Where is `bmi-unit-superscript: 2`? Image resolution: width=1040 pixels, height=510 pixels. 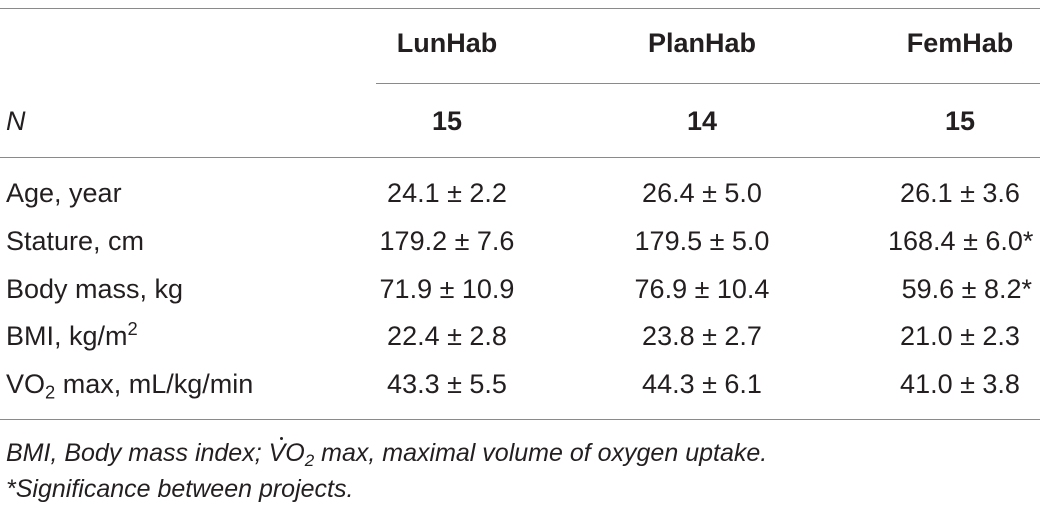 bmi-unit-superscript: 2 is located at coordinates (132, 328).